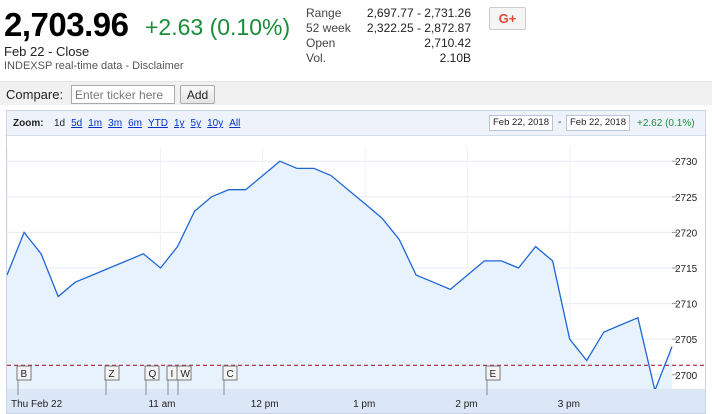 Image resolution: width=712 pixels, height=414 pixels. What do you see at coordinates (321, 43) in the screenshot?
I see `stat-label: Open` at bounding box center [321, 43].